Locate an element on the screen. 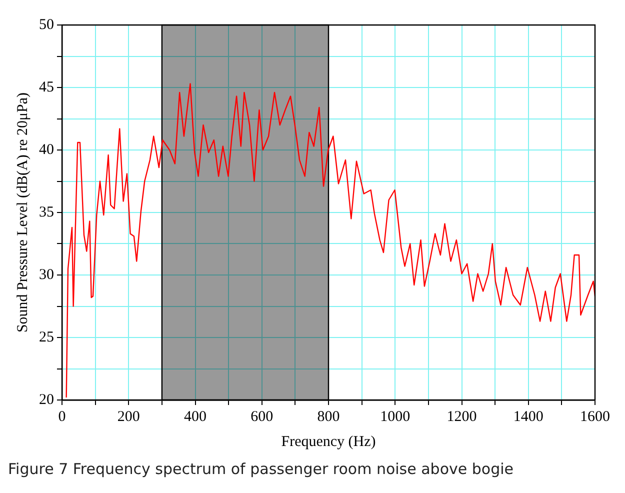 The width and height of the screenshot is (625, 493). x-tick-label: 200 is located at coordinates (128, 416).